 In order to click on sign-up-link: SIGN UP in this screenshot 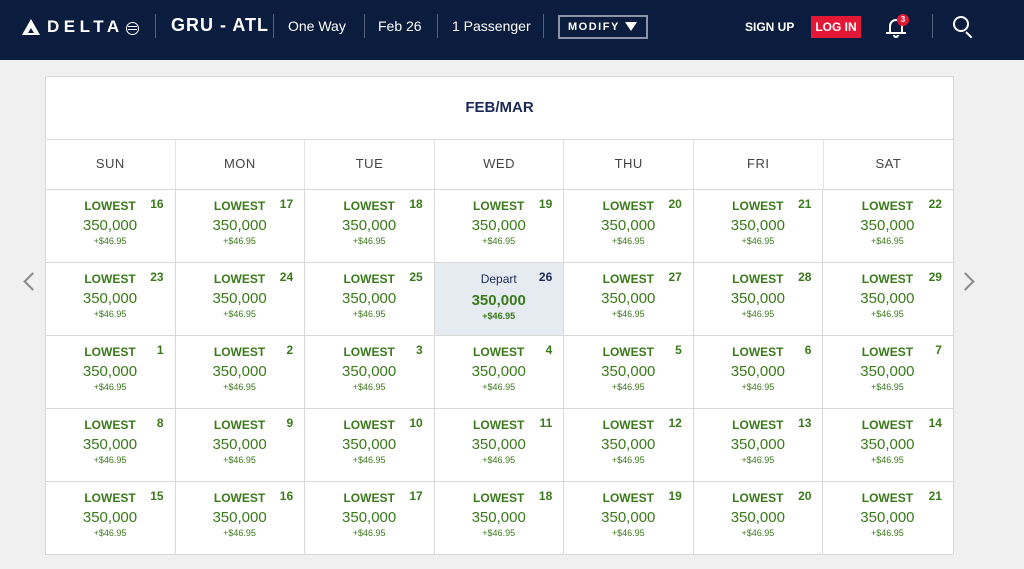, I will do `click(770, 27)`.